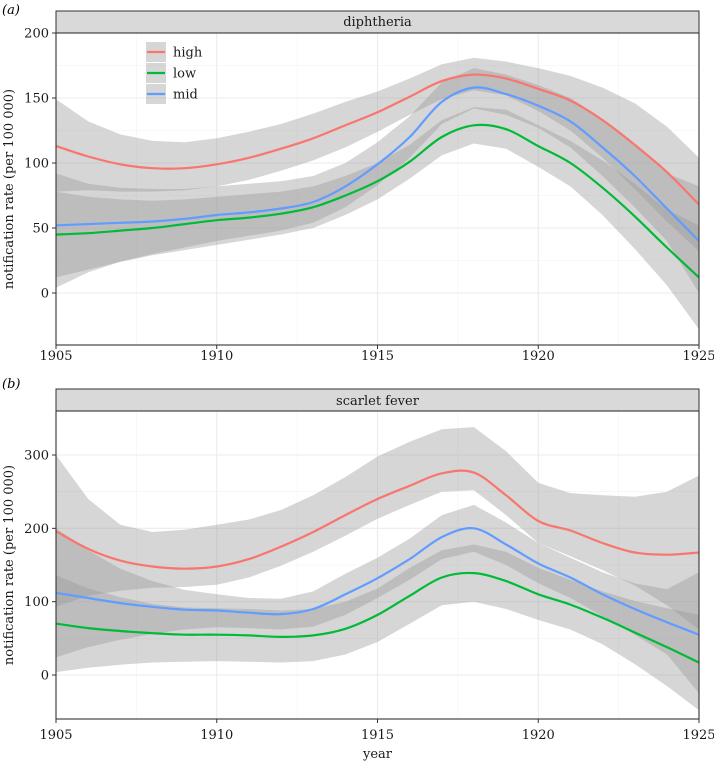 This screenshot has height=766, width=714. What do you see at coordinates (11, 10) in the screenshot?
I see `panel-label: (a)` at bounding box center [11, 10].